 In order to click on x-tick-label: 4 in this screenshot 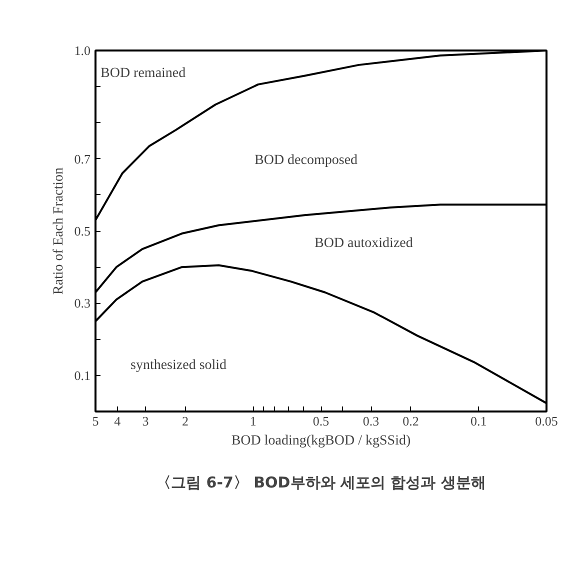, I will do `click(118, 421)`.